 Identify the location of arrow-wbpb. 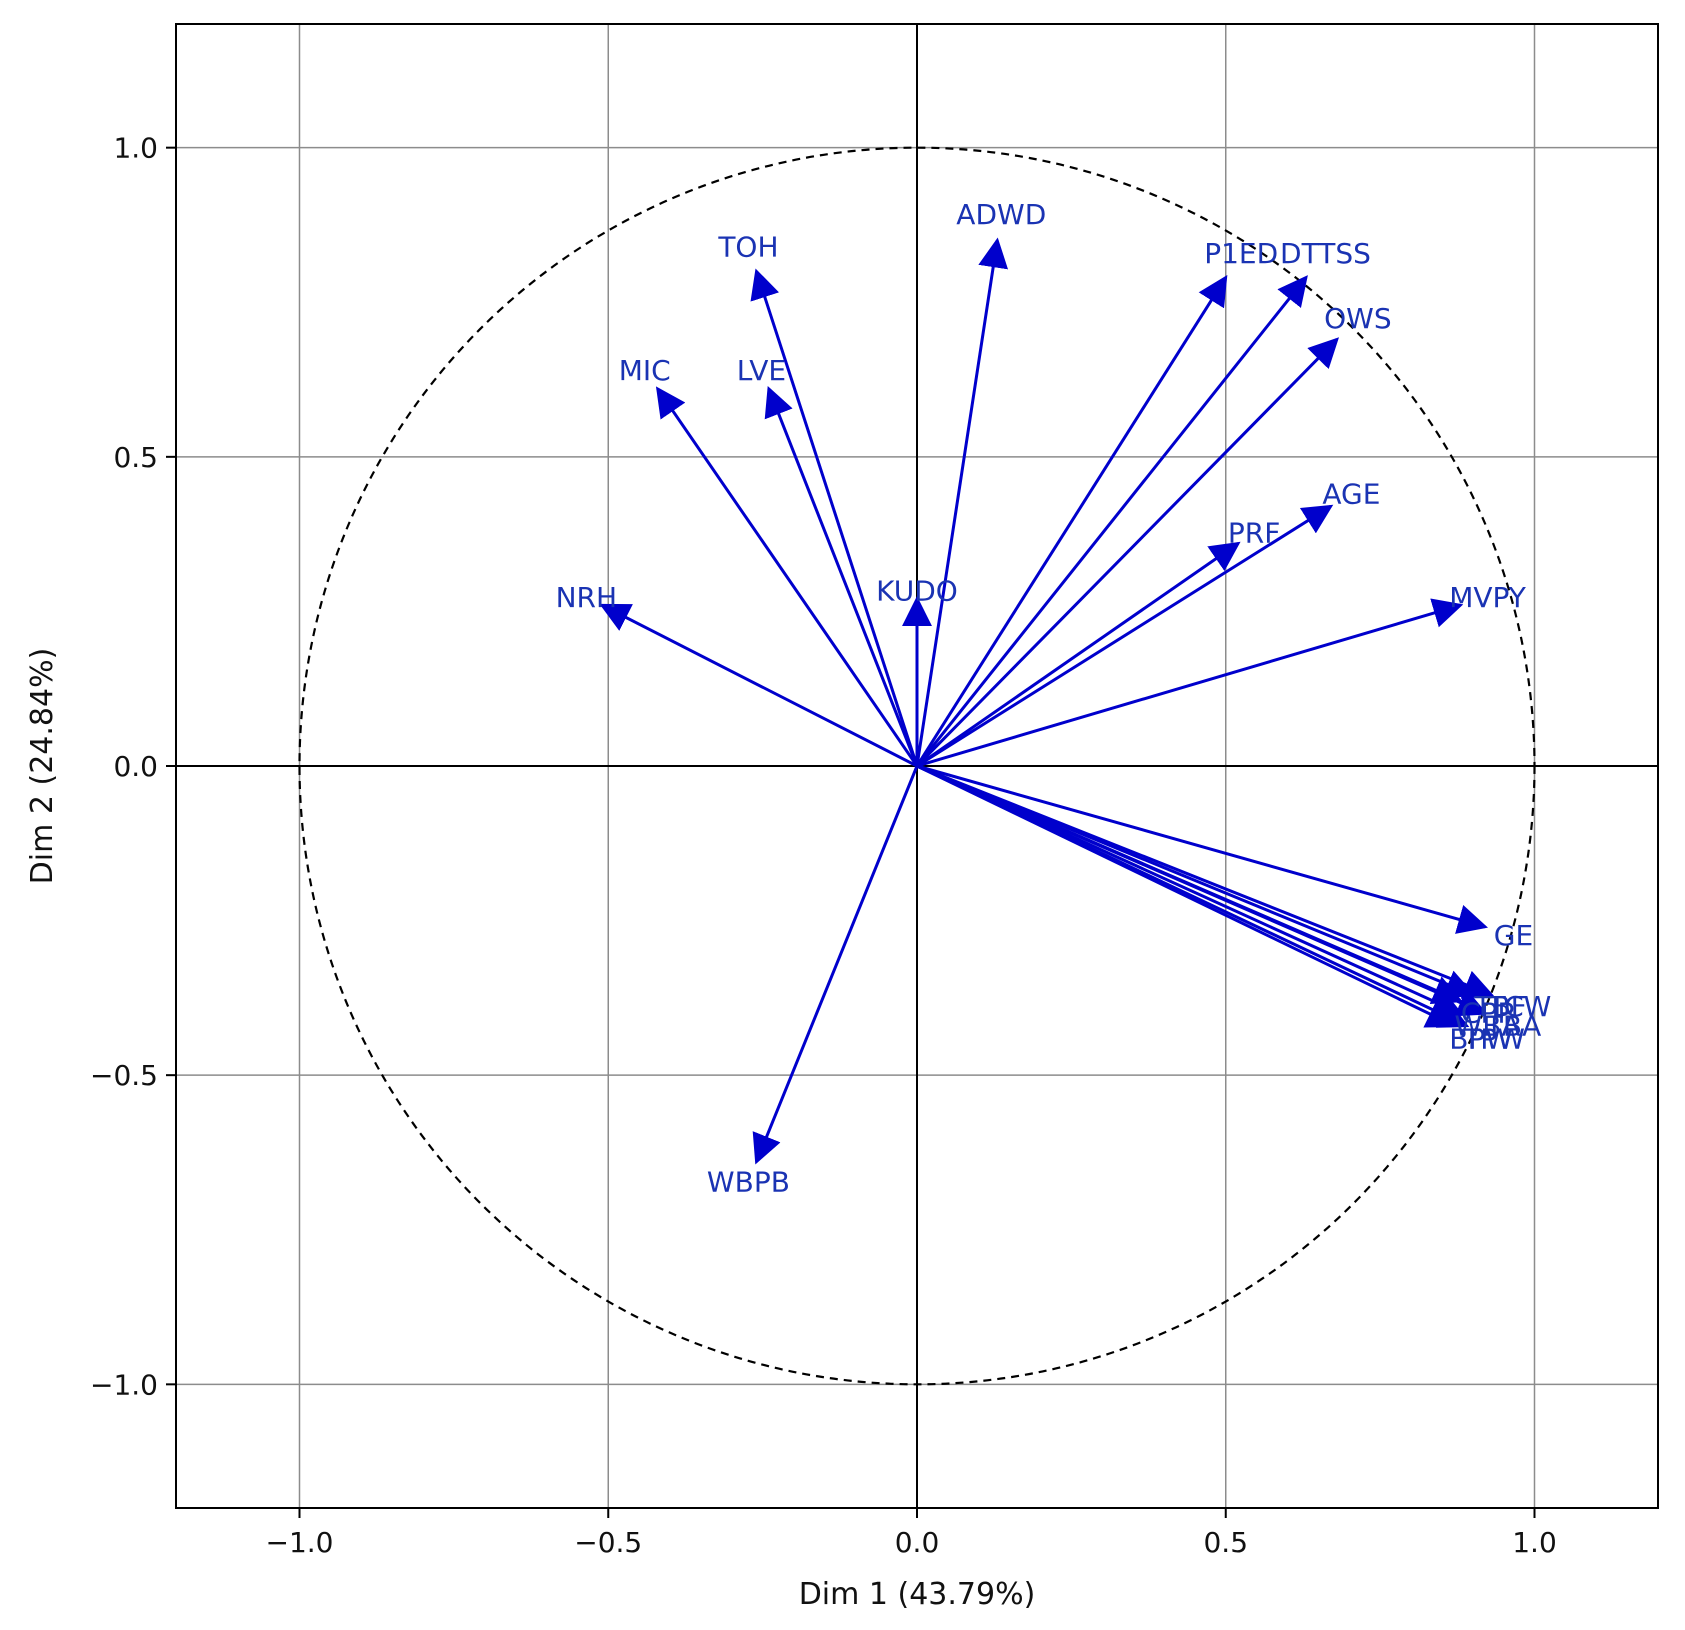
(835, 965).